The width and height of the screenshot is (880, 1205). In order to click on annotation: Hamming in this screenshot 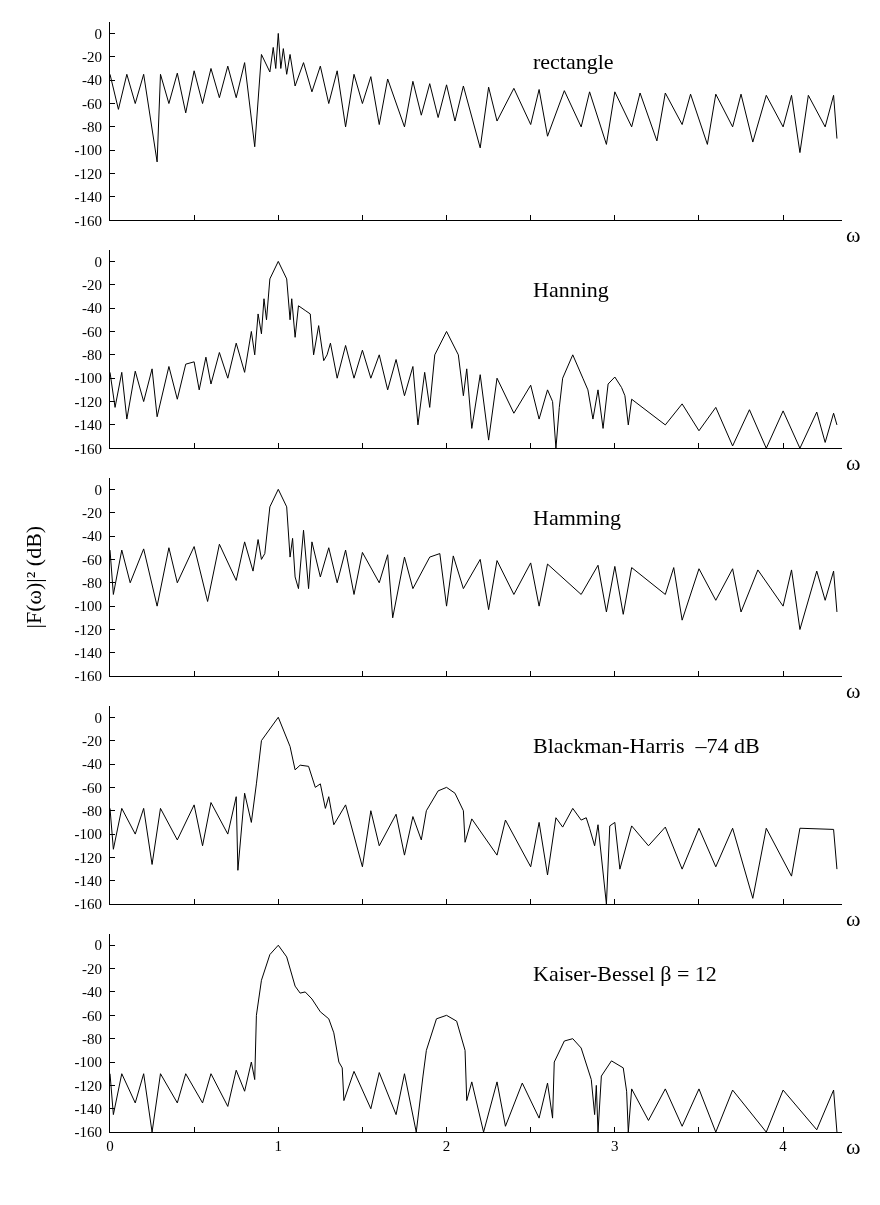, I will do `click(577, 517)`.